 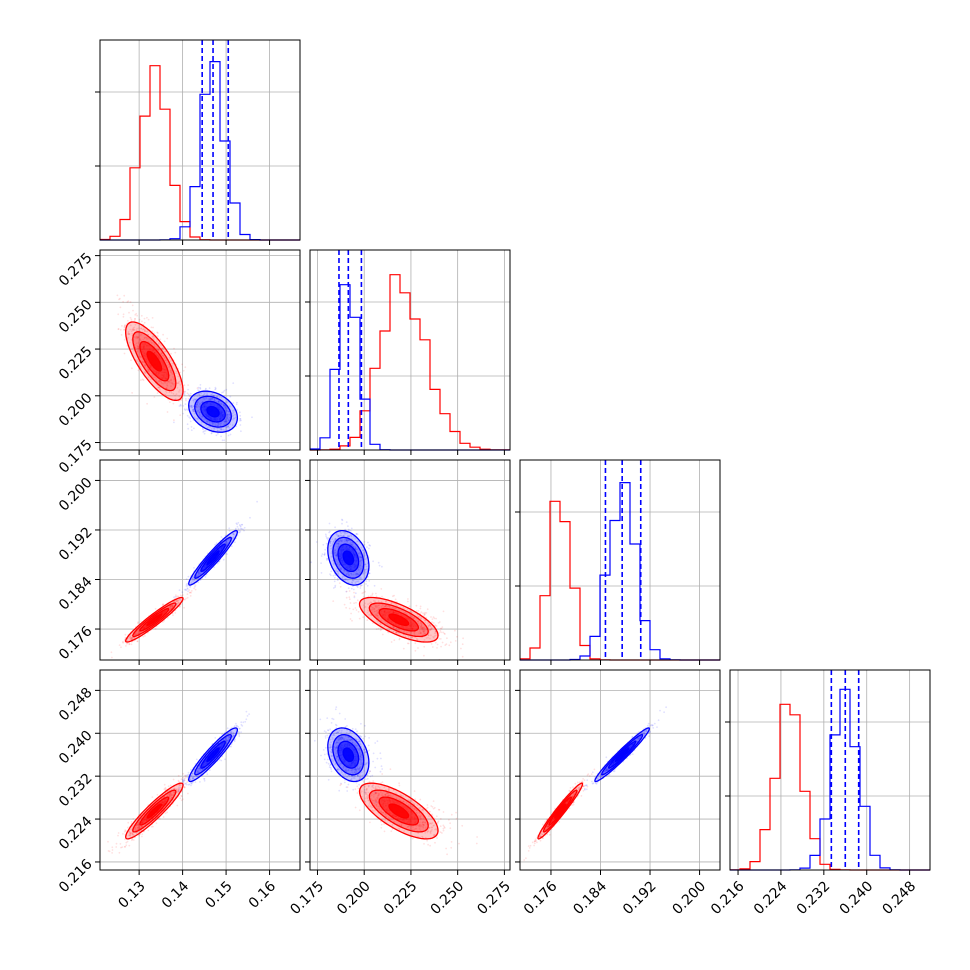 What do you see at coordinates (76, 363) in the screenshot?
I see `y-tick-label: 0.225` at bounding box center [76, 363].